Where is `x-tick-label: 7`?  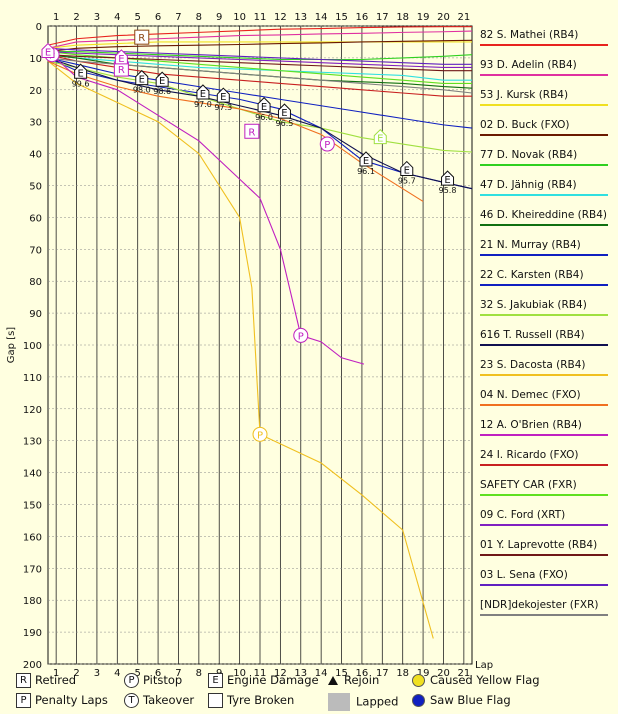 x-tick-label: 7 is located at coordinates (178, 673).